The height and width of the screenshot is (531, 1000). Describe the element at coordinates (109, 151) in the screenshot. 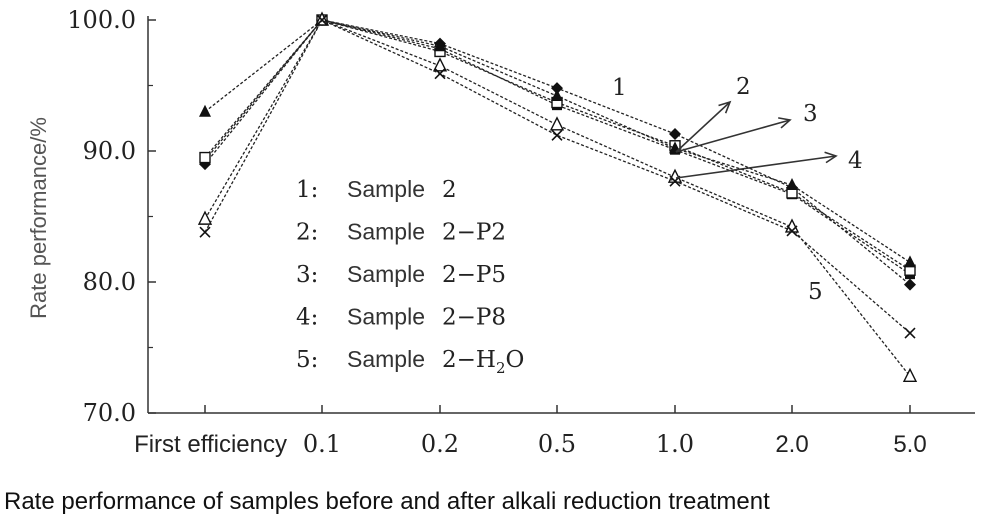

I see `y-tick-label: 90.0` at that location.